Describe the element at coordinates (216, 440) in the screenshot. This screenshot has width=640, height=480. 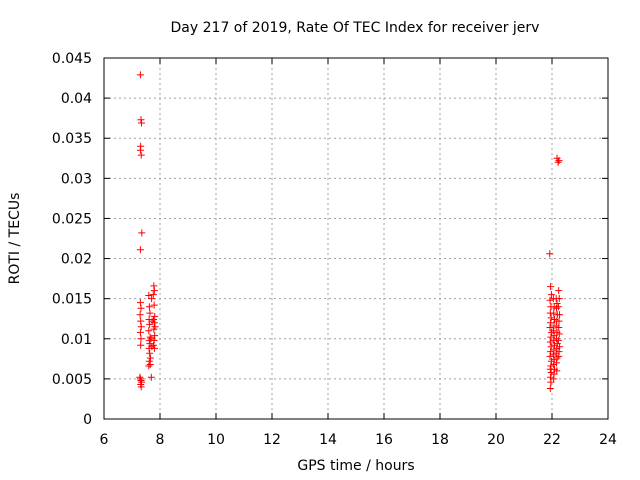
I see `x-tick-label: 10` at that location.